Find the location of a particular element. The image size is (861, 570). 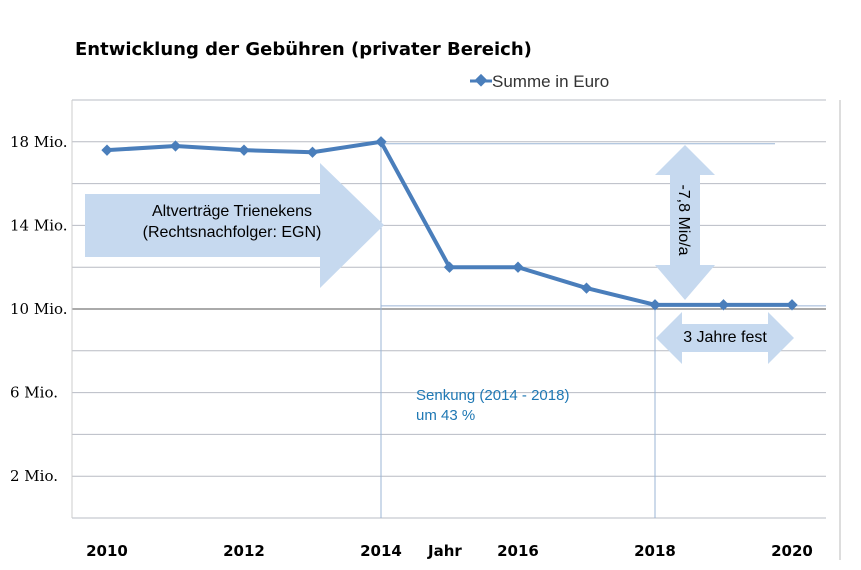

x-tick-label: 2014 is located at coordinates (381, 551).